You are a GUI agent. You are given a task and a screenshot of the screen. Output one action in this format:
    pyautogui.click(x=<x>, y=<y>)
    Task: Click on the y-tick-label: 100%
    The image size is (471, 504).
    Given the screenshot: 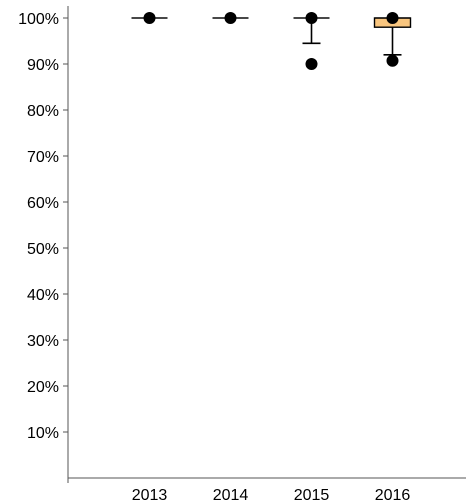 What is the action you would take?
    pyautogui.click(x=38, y=19)
    